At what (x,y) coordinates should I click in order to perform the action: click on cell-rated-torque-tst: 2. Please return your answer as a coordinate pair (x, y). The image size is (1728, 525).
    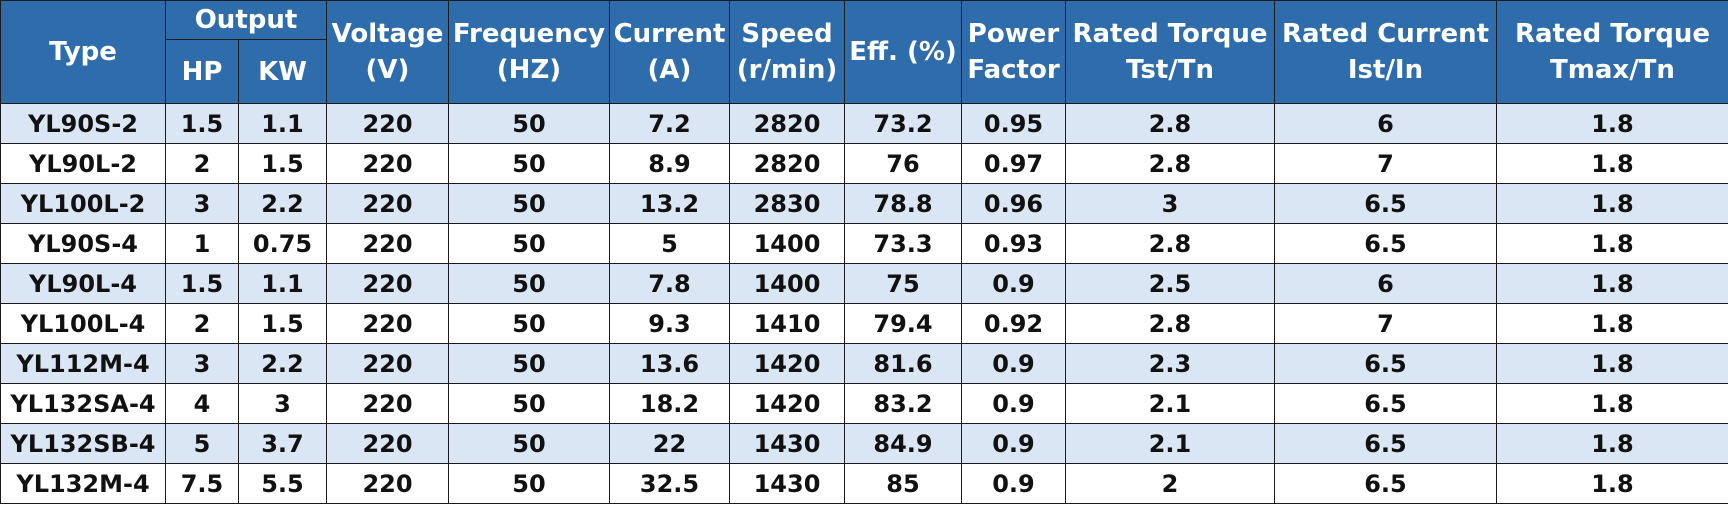
    Looking at the image, I should click on (1170, 483).